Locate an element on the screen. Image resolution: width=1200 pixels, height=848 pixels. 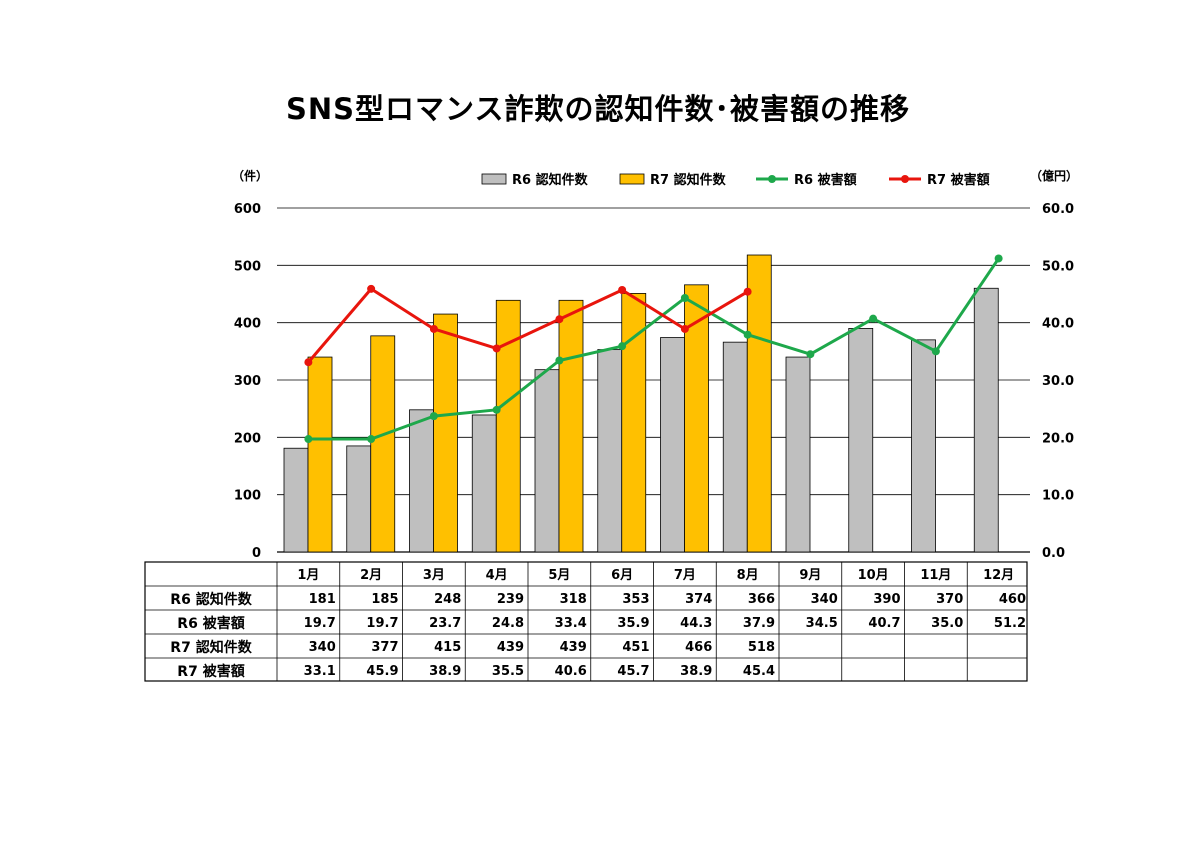
table-row-label: R6 認知件数 is located at coordinates (211, 599).